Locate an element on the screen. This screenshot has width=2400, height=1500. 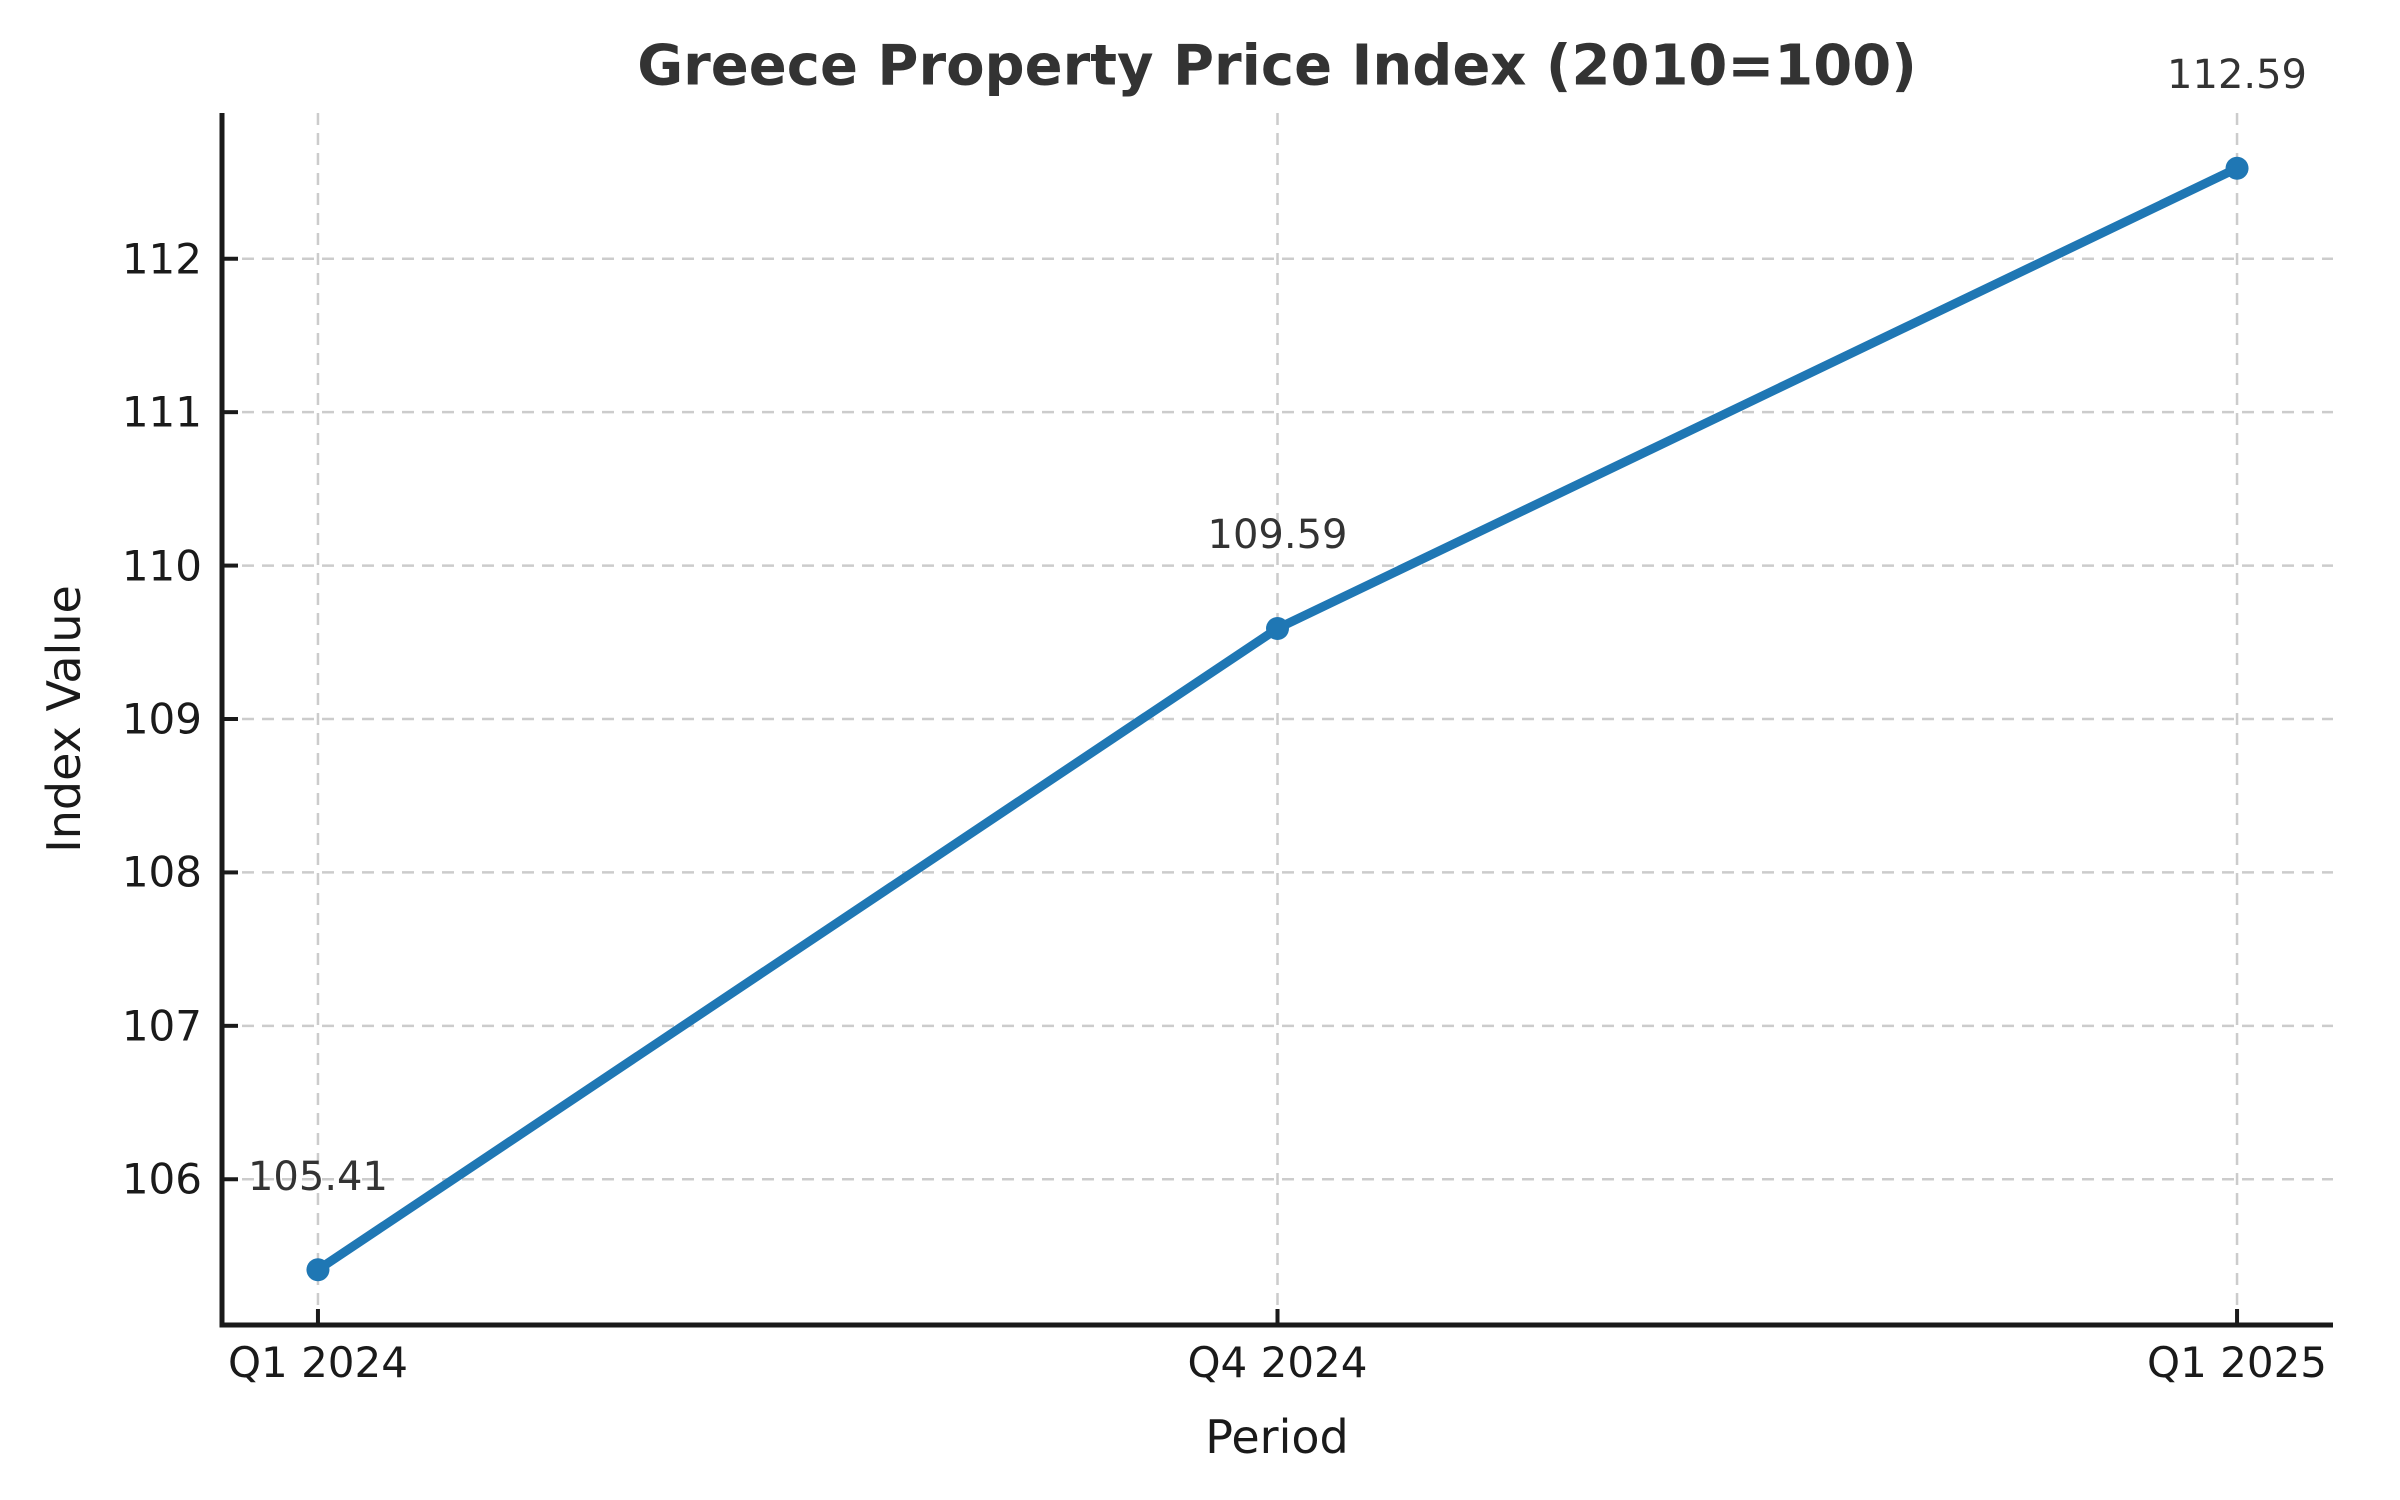
y-tick-label: 110 is located at coordinates (161, 566).